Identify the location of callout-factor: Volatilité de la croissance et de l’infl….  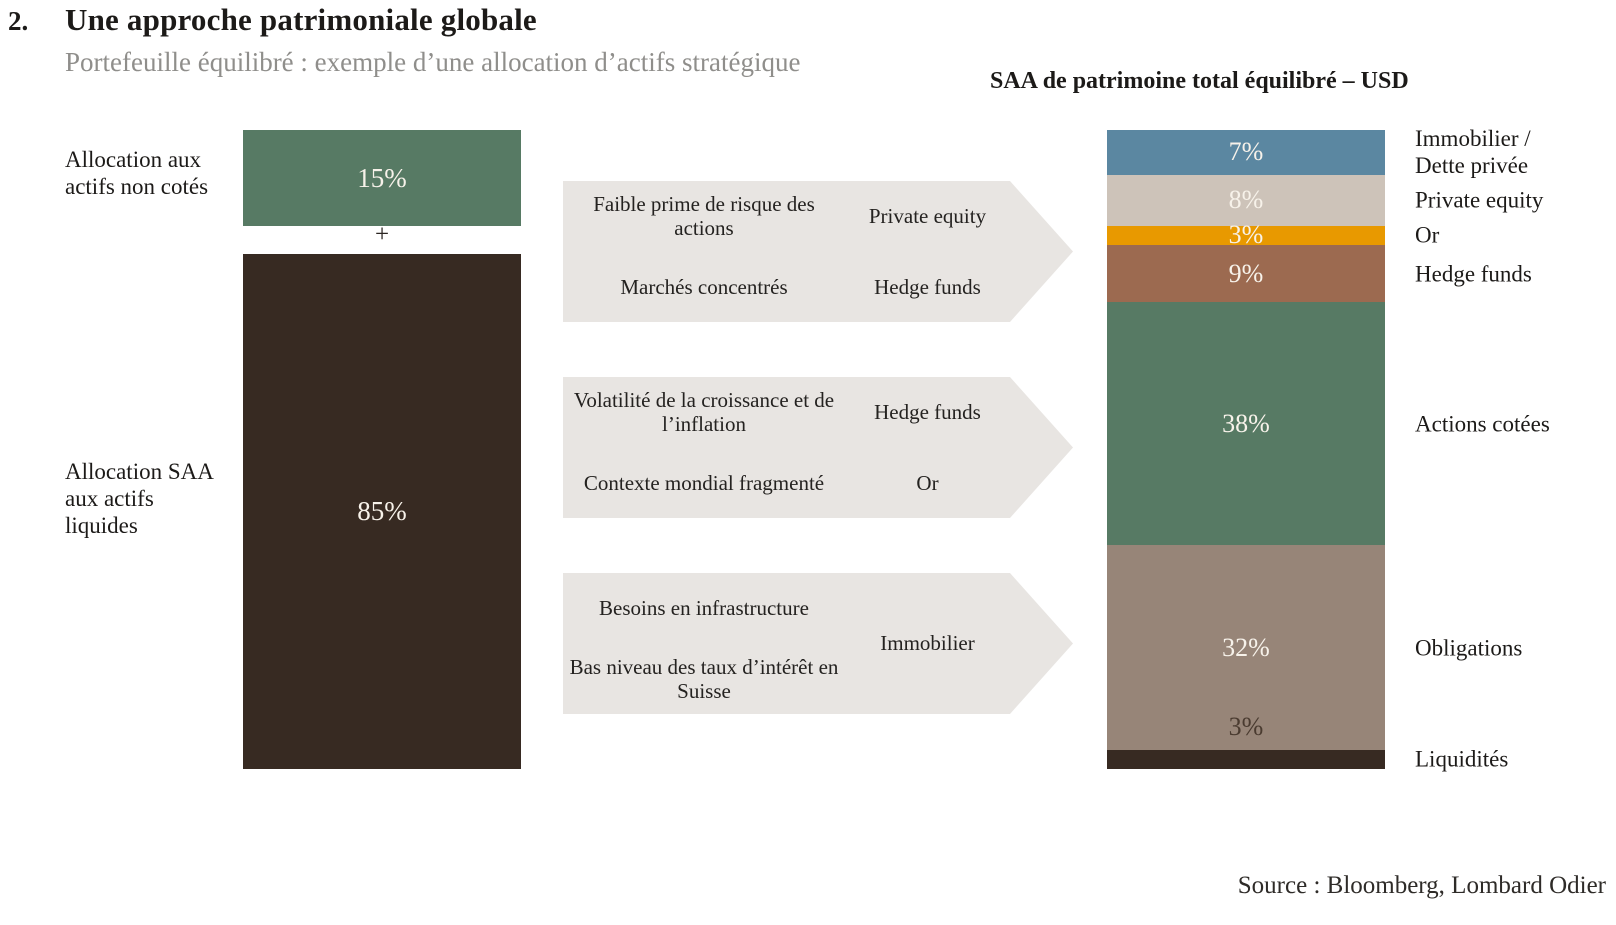
(704, 412).